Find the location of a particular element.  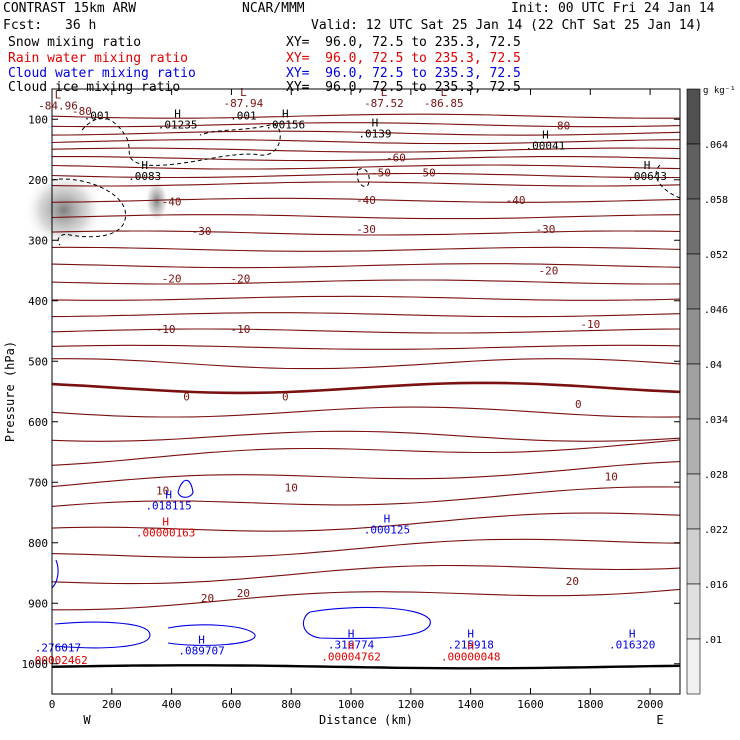

snow-shading-west is located at coordinates (63, 210).